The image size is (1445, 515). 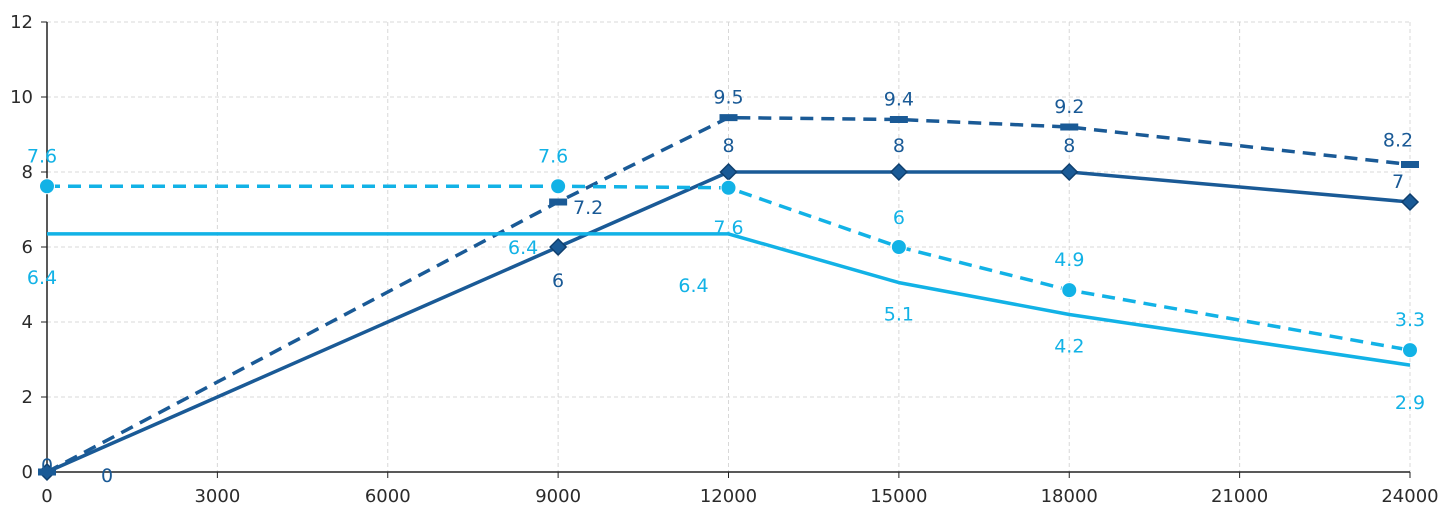 What do you see at coordinates (27, 247) in the screenshot?
I see `y-tick-label: 6` at bounding box center [27, 247].